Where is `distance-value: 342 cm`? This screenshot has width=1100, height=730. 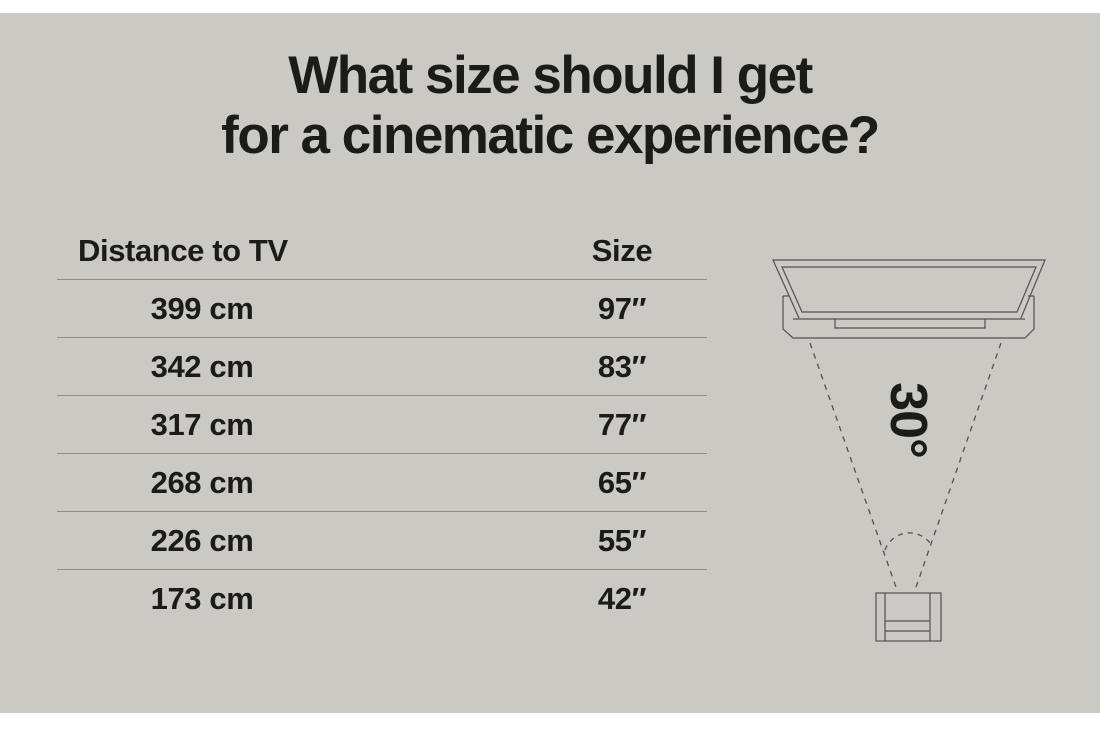
distance-value: 342 cm is located at coordinates (202, 366).